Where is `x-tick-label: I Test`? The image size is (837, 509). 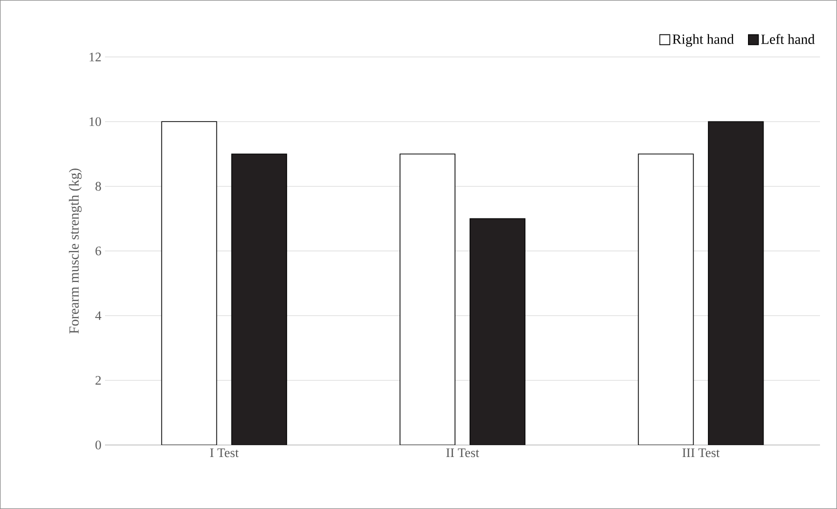
x-tick-label: I Test is located at coordinates (224, 453).